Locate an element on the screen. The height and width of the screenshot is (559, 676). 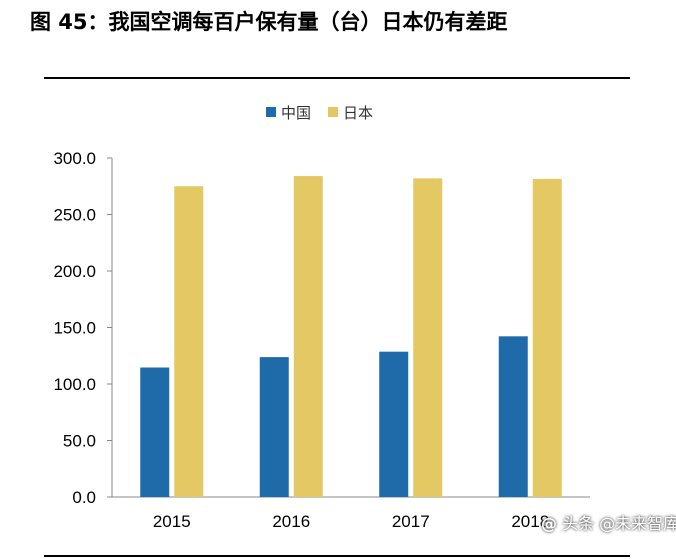
legend-label: 日本 is located at coordinates (358, 113).